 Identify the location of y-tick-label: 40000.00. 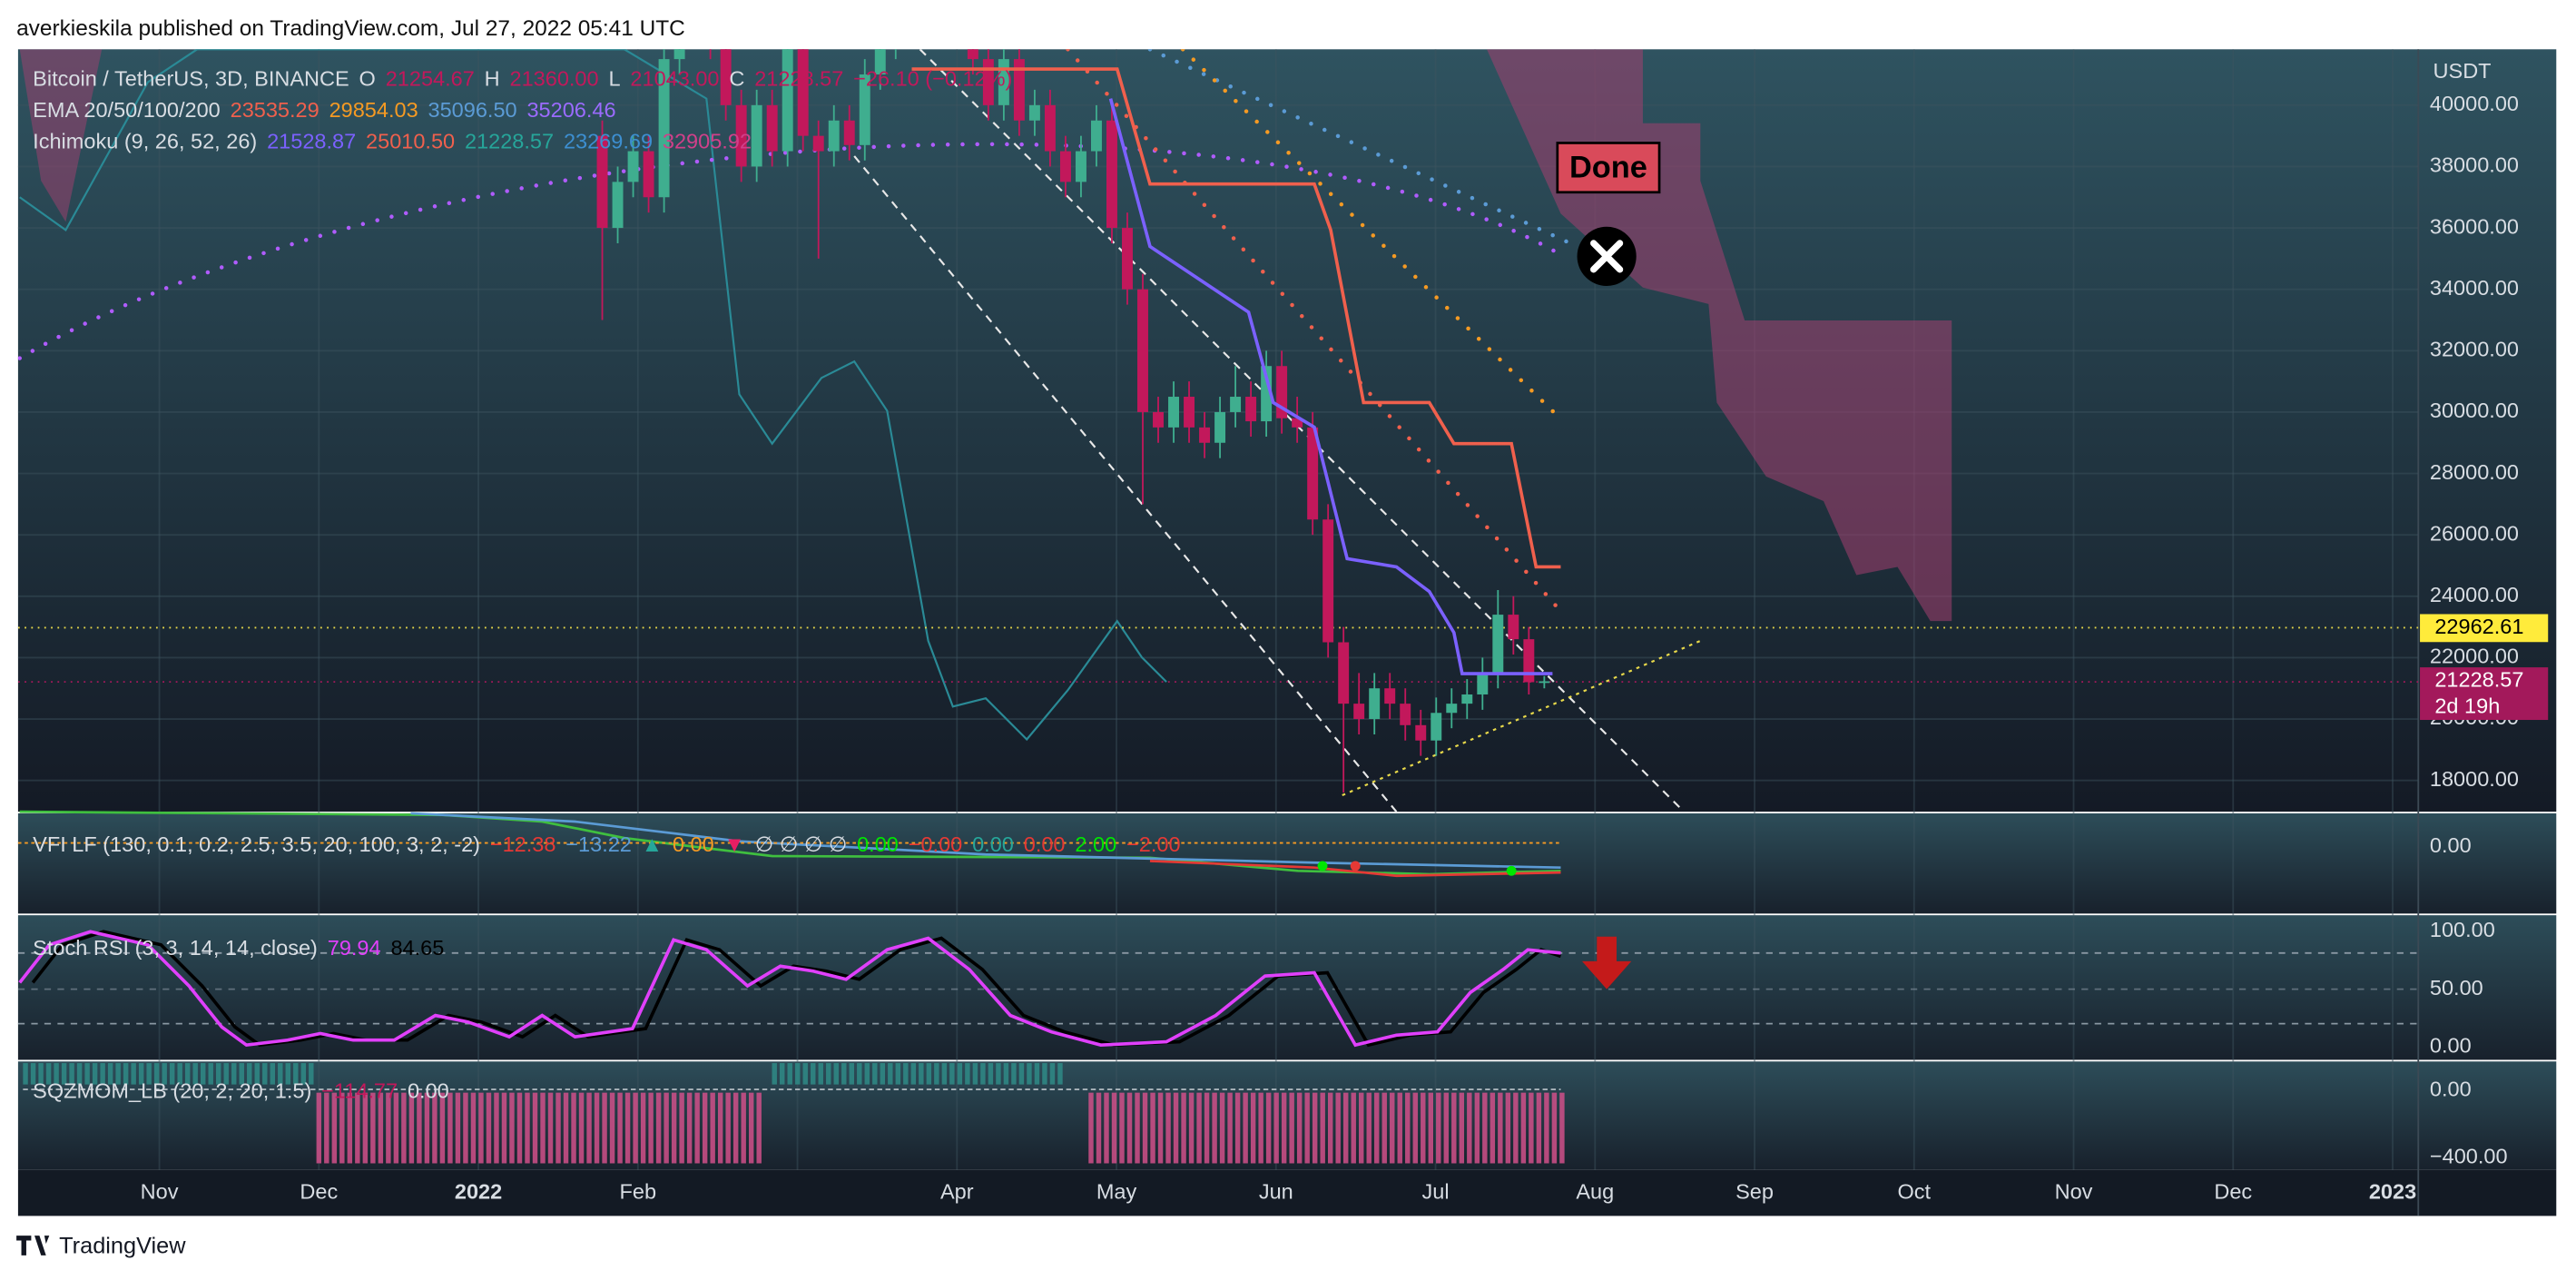
(2474, 103).